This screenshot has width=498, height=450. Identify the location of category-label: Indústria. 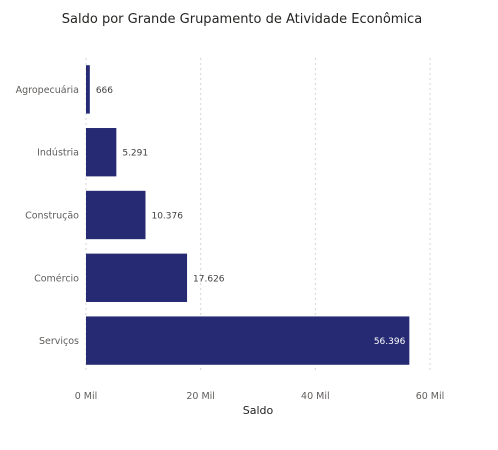
(58, 153).